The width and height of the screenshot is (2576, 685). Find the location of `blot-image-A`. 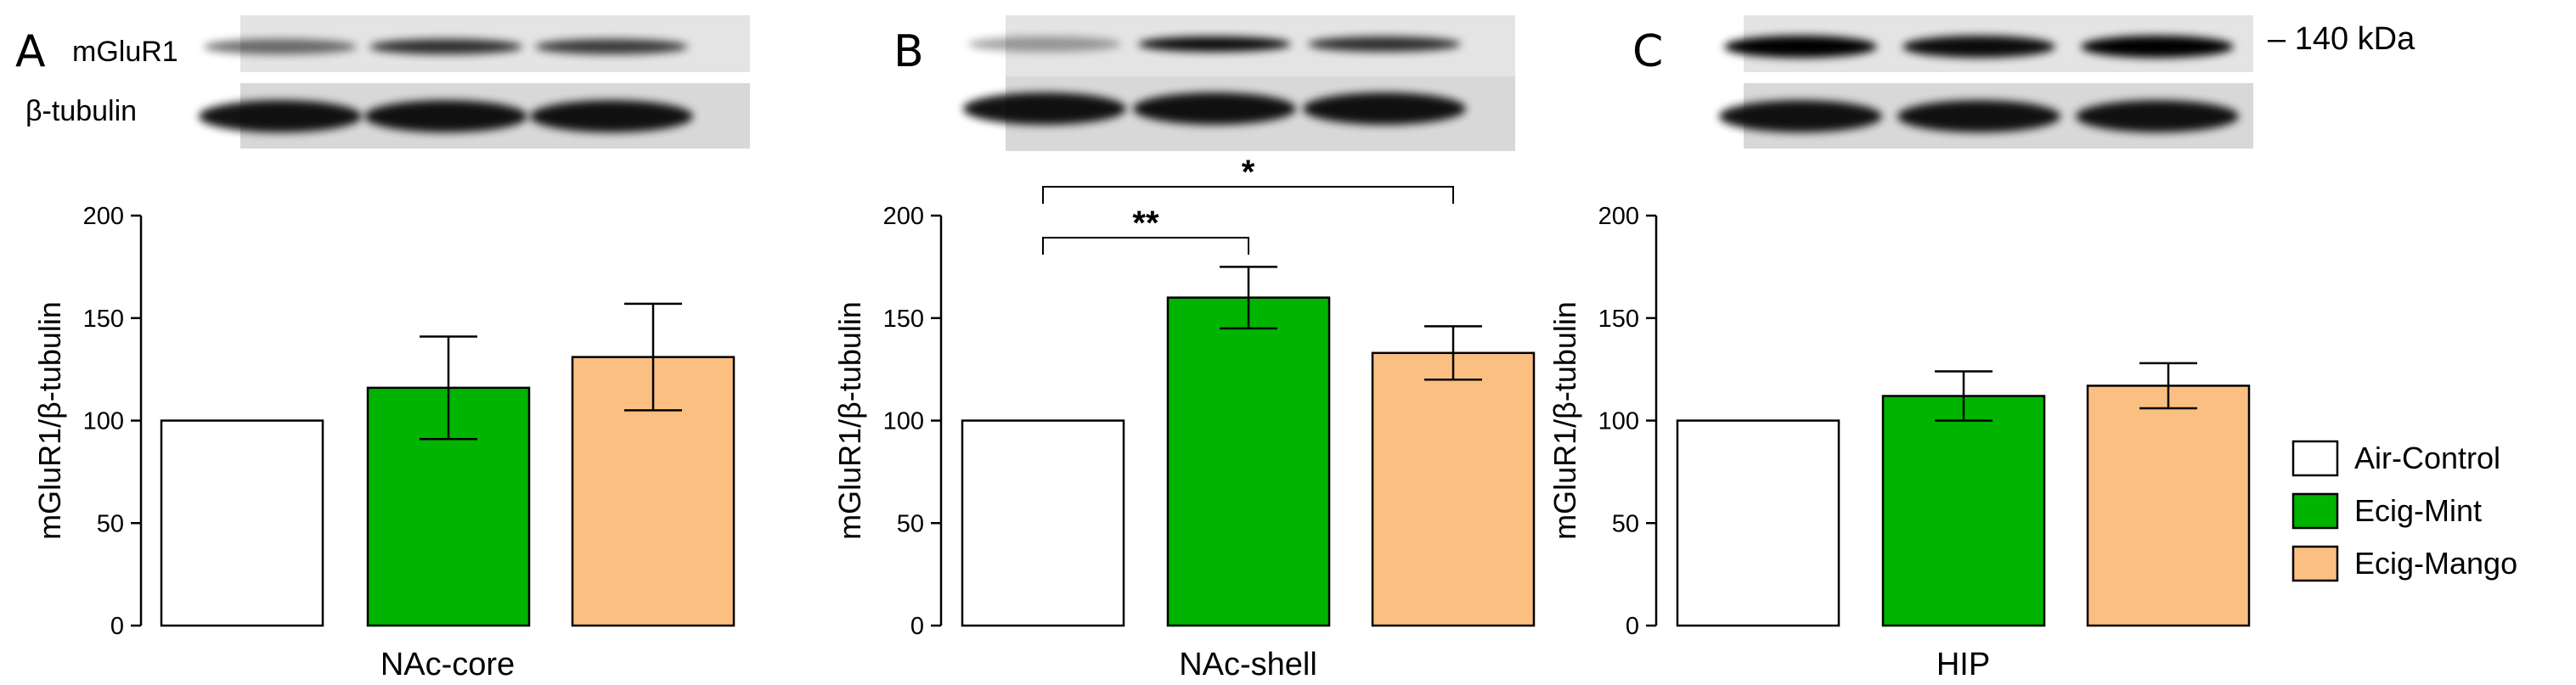

blot-image-A is located at coordinates (474, 82).